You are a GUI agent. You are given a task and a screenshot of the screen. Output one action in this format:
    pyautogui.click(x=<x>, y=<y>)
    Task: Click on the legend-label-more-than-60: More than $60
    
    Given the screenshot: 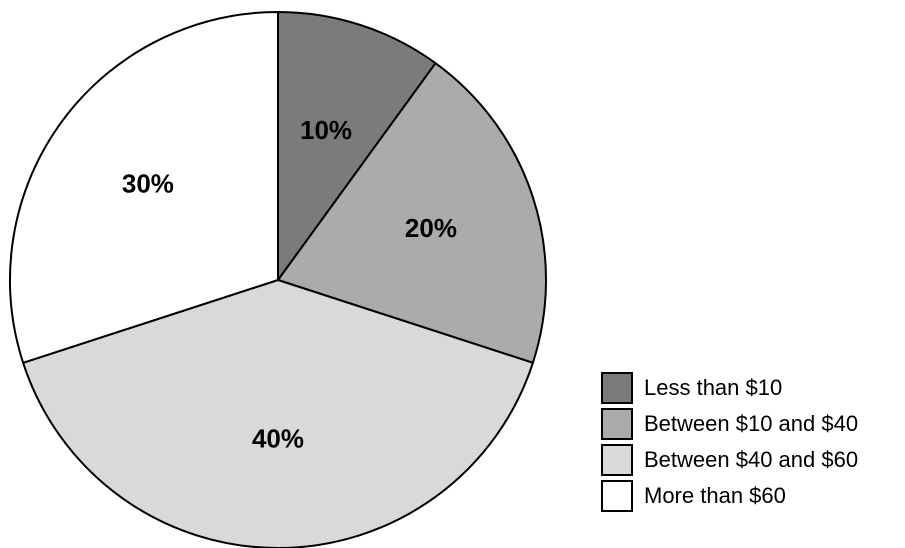 What is the action you would take?
    pyautogui.click(x=715, y=495)
    